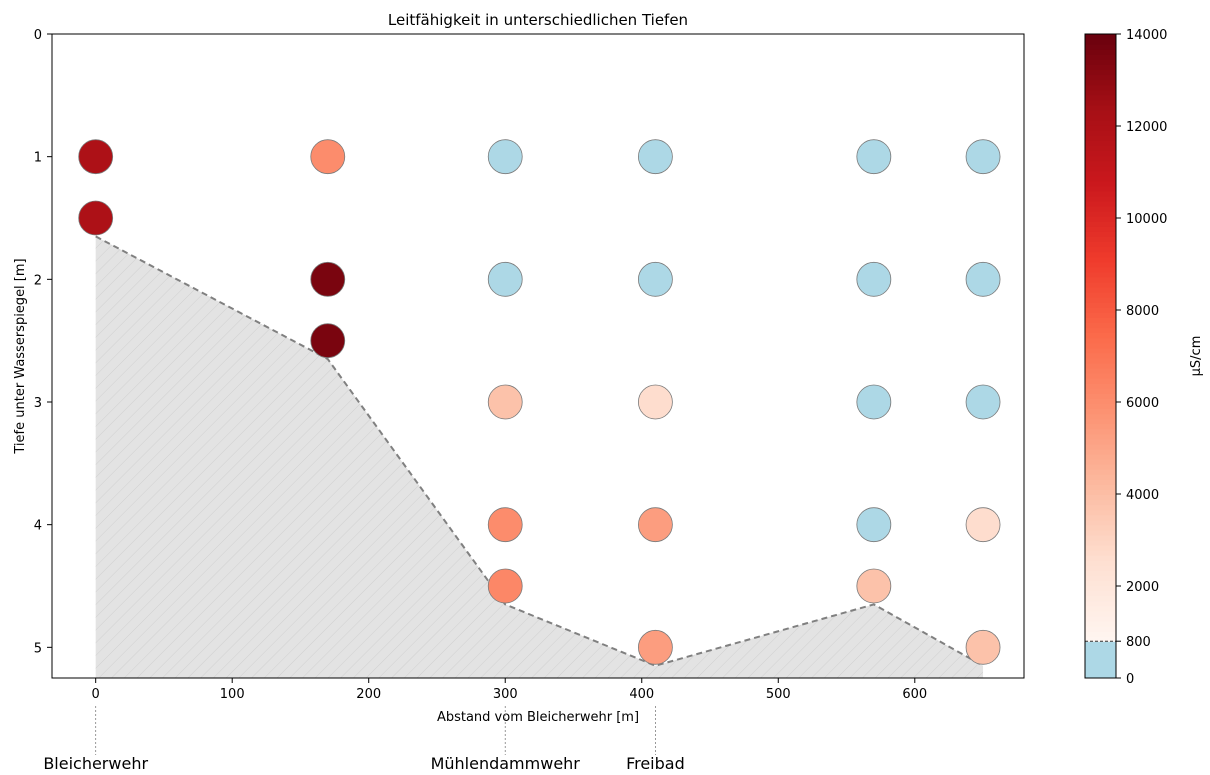  I want to click on y-axis-ticks: 0 1 2 3 4 5, so click(43, 342).